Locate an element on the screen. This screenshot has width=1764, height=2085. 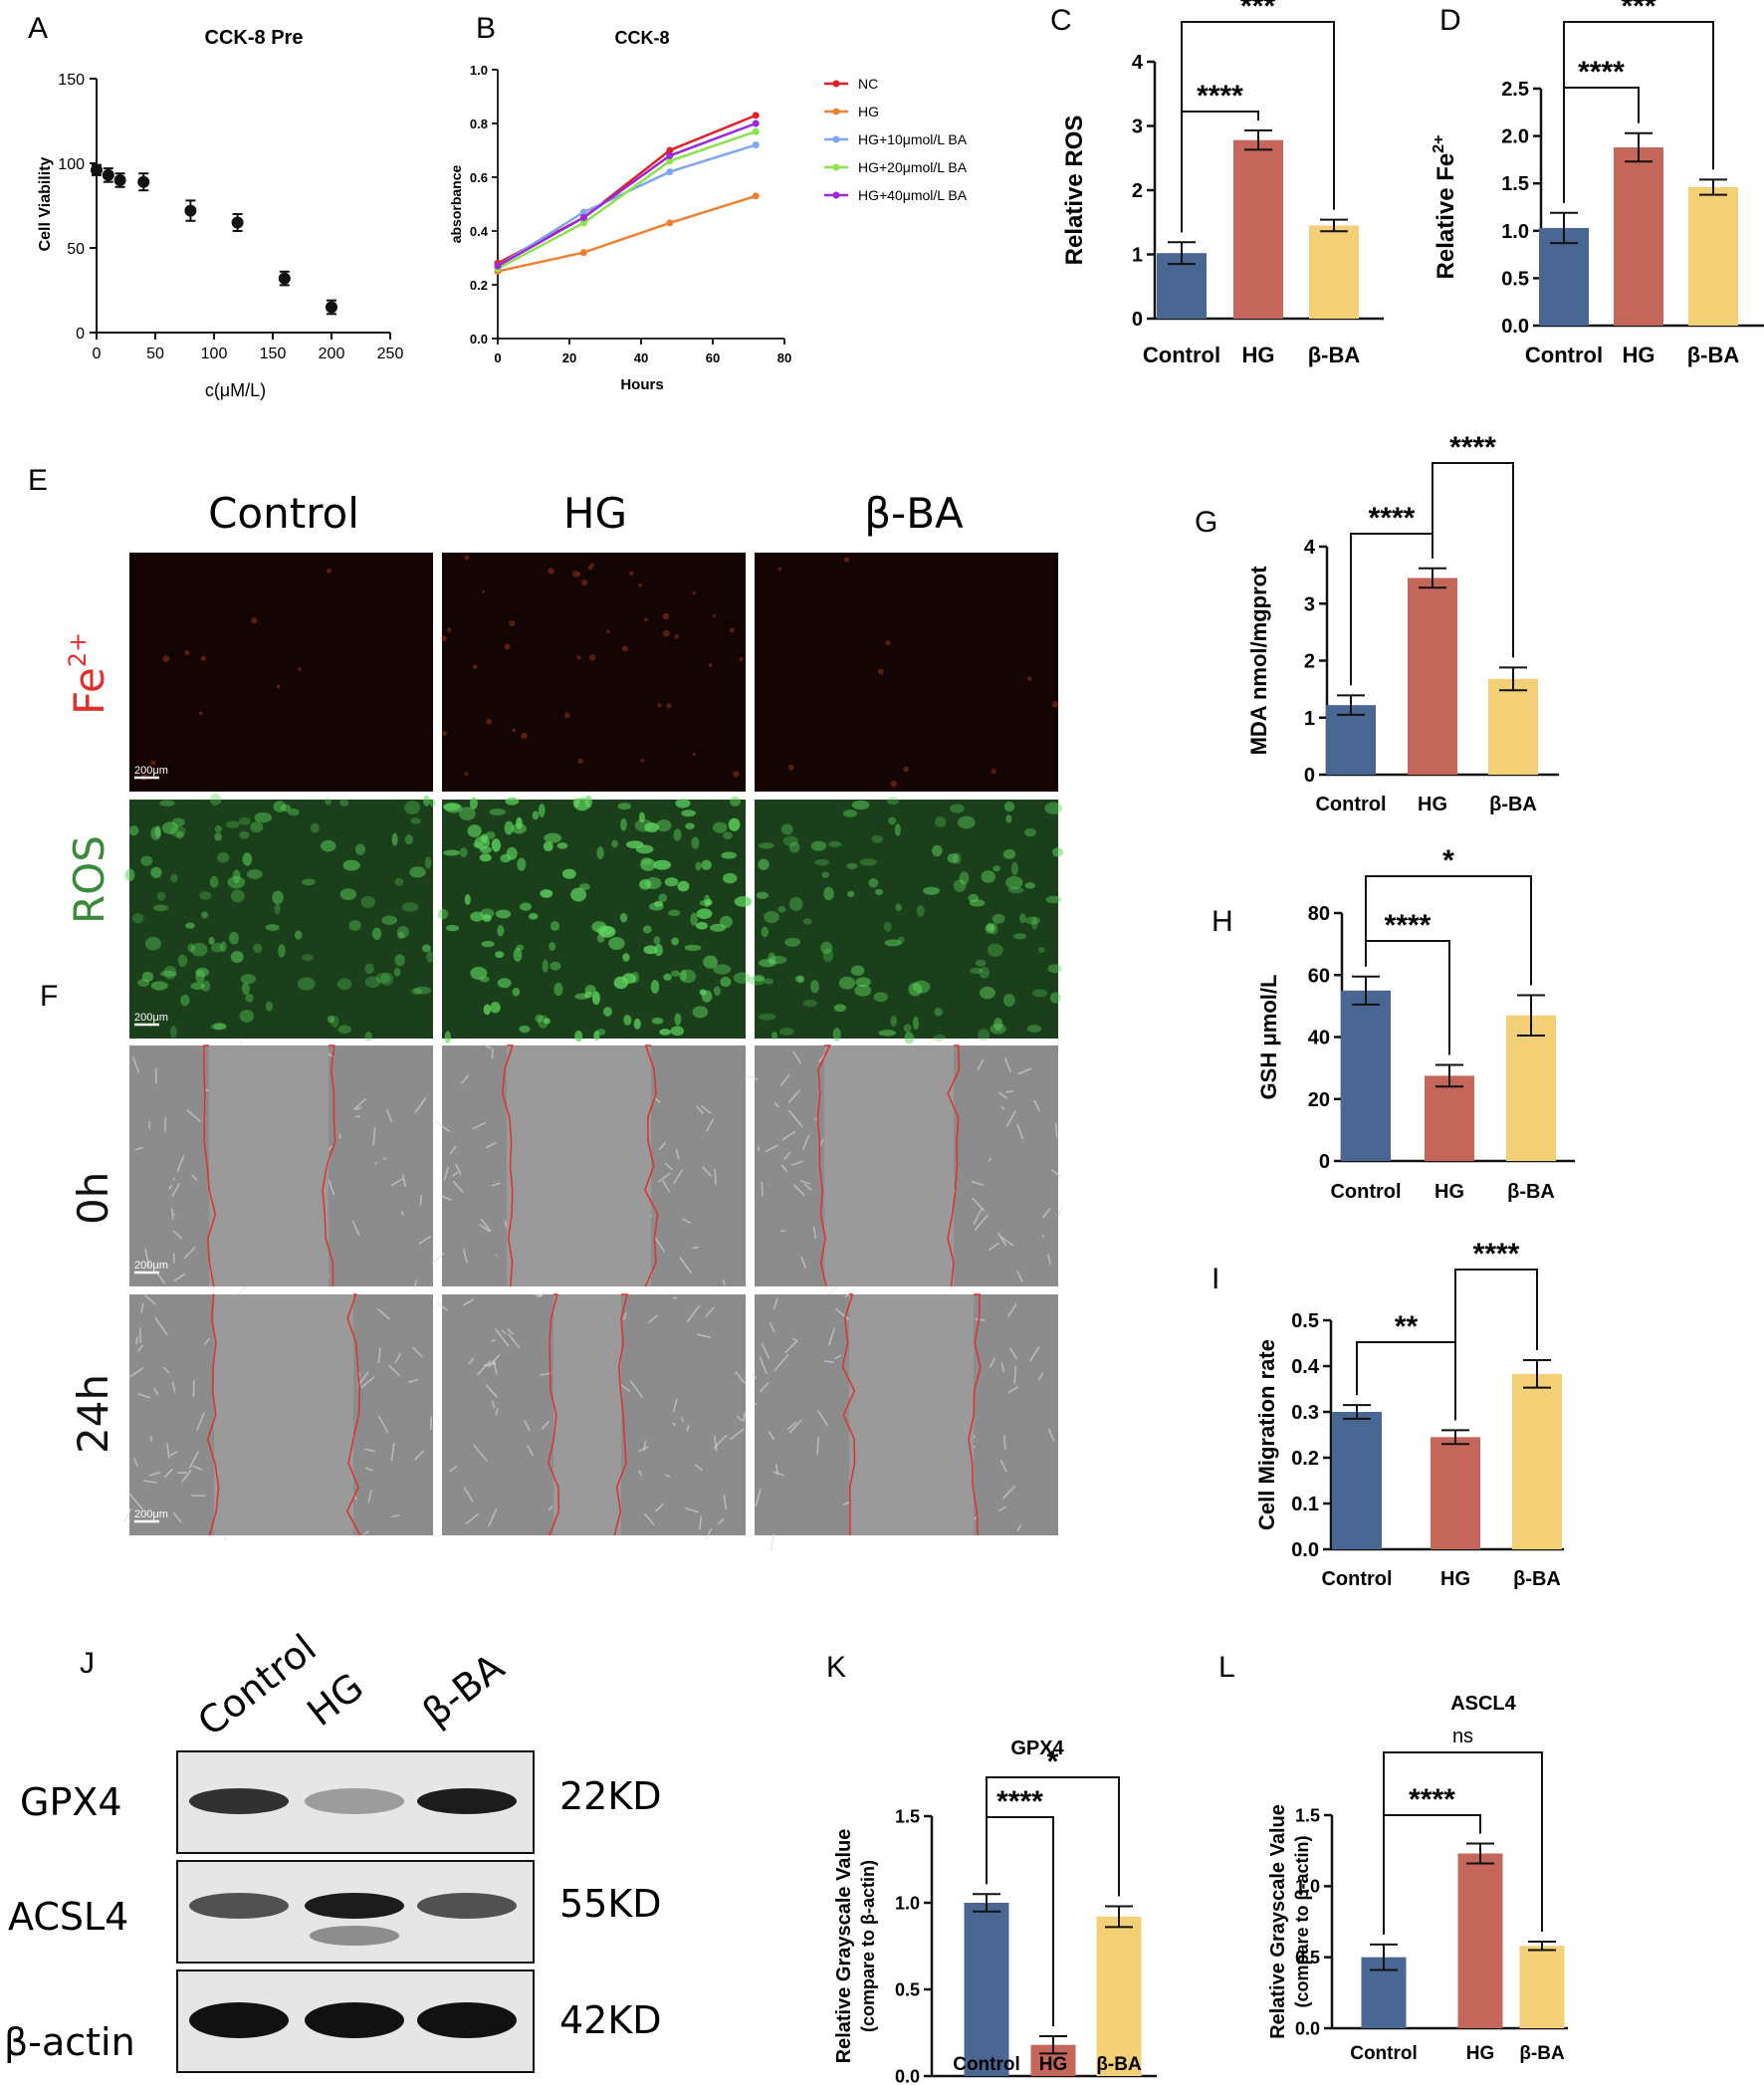
x-tick-label: 100 is located at coordinates (214, 354).